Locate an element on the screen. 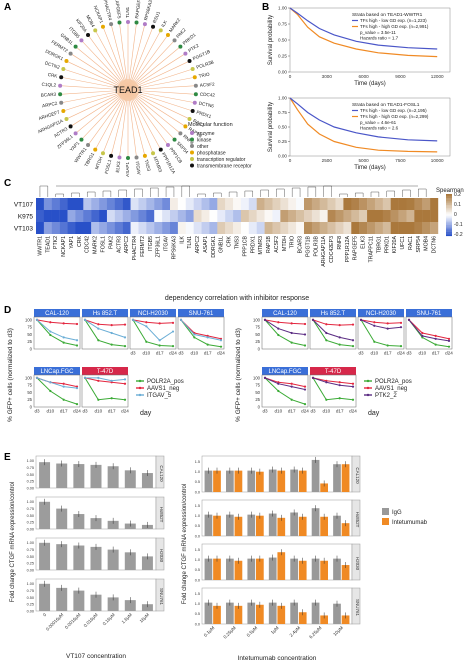 Image resolution: width=474 pixels, height=664 pixels. gene-label: BCAR3 is located at coordinates (49, 95).